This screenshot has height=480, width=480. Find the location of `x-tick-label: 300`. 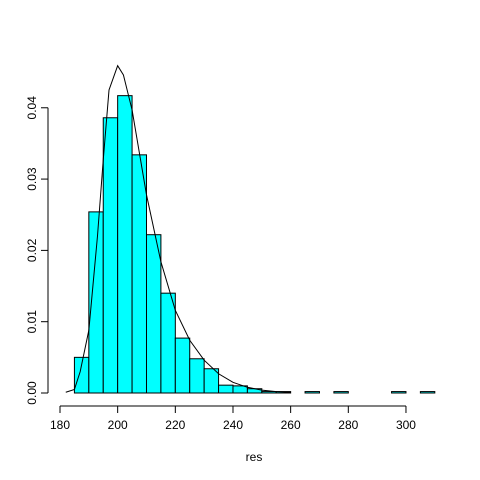

x-tick-label: 300 is located at coordinates (406, 425).